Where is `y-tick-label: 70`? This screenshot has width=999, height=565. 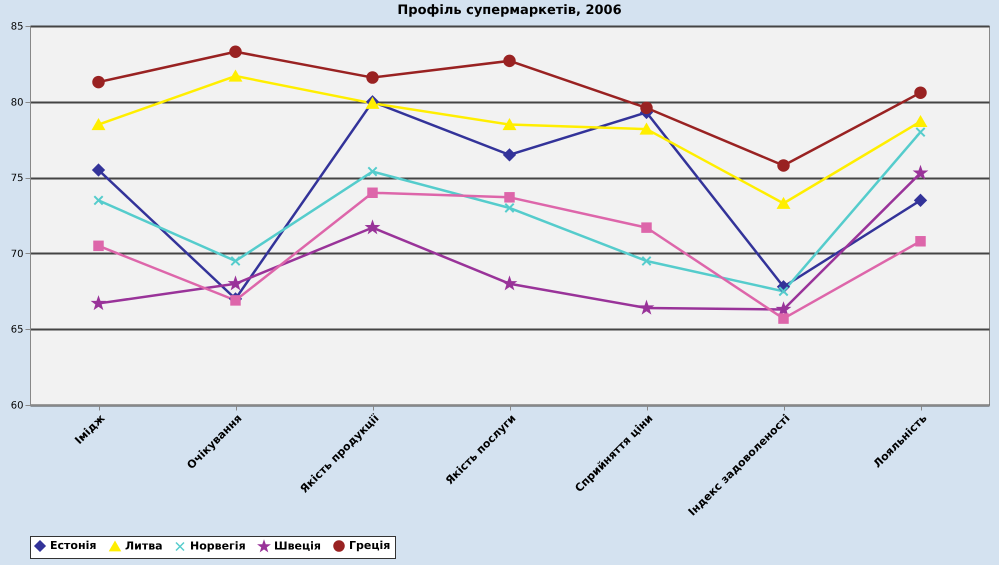
y-tick-label: 70 is located at coordinates (17, 254).